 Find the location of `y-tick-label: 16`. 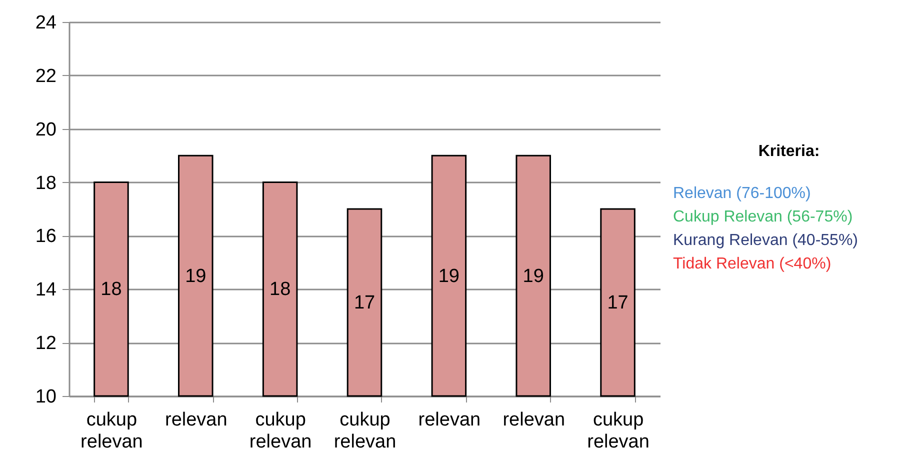

y-tick-label: 16 is located at coordinates (45, 237).